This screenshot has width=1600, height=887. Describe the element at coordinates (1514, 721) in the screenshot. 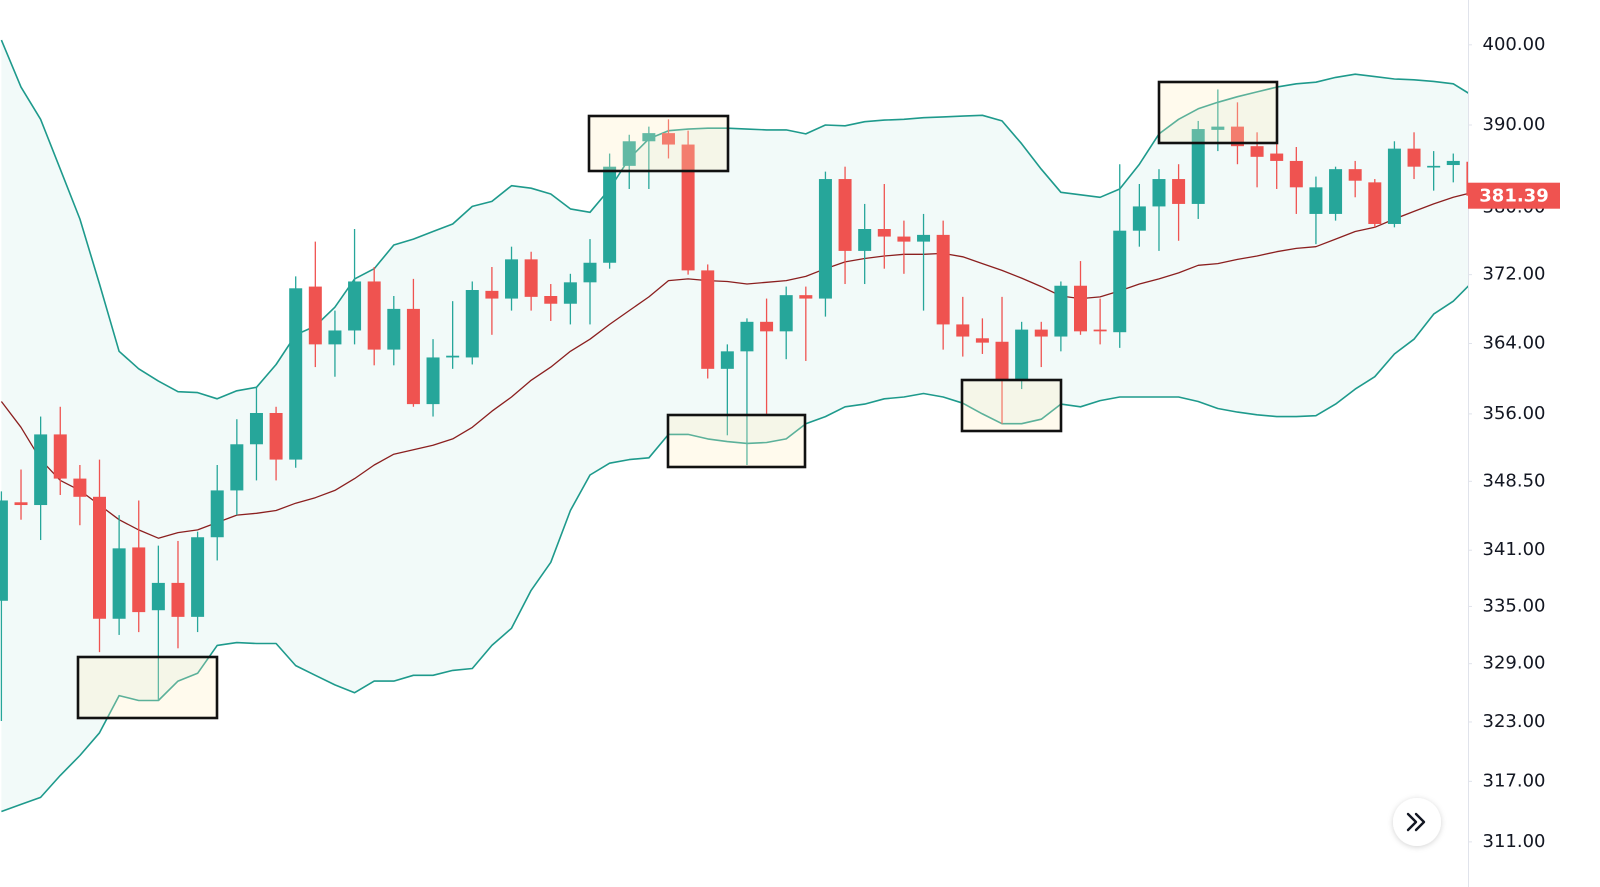

I see `y-tick-label: 323.00` at that location.